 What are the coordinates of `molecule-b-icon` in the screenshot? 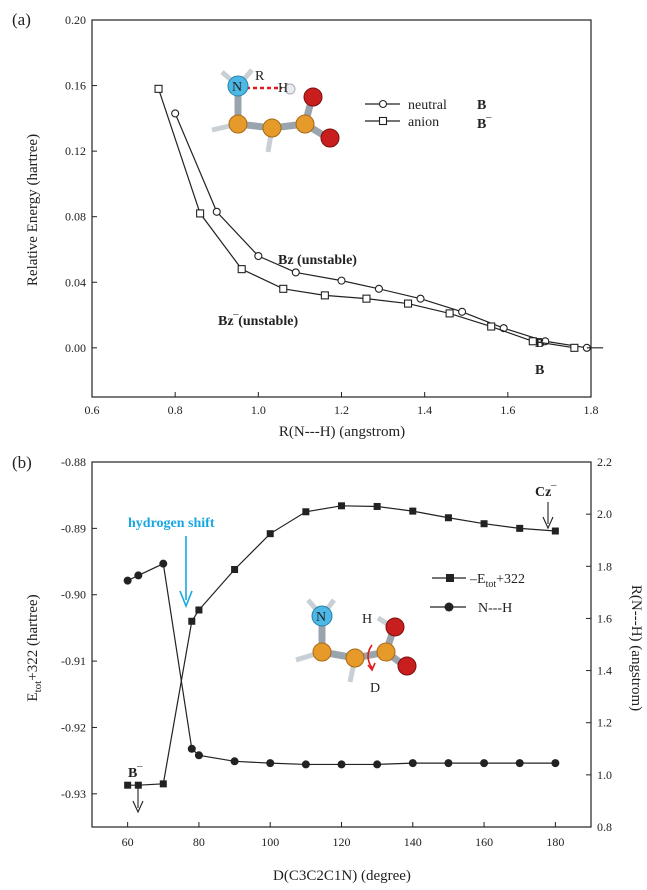 It's located at (356, 641).